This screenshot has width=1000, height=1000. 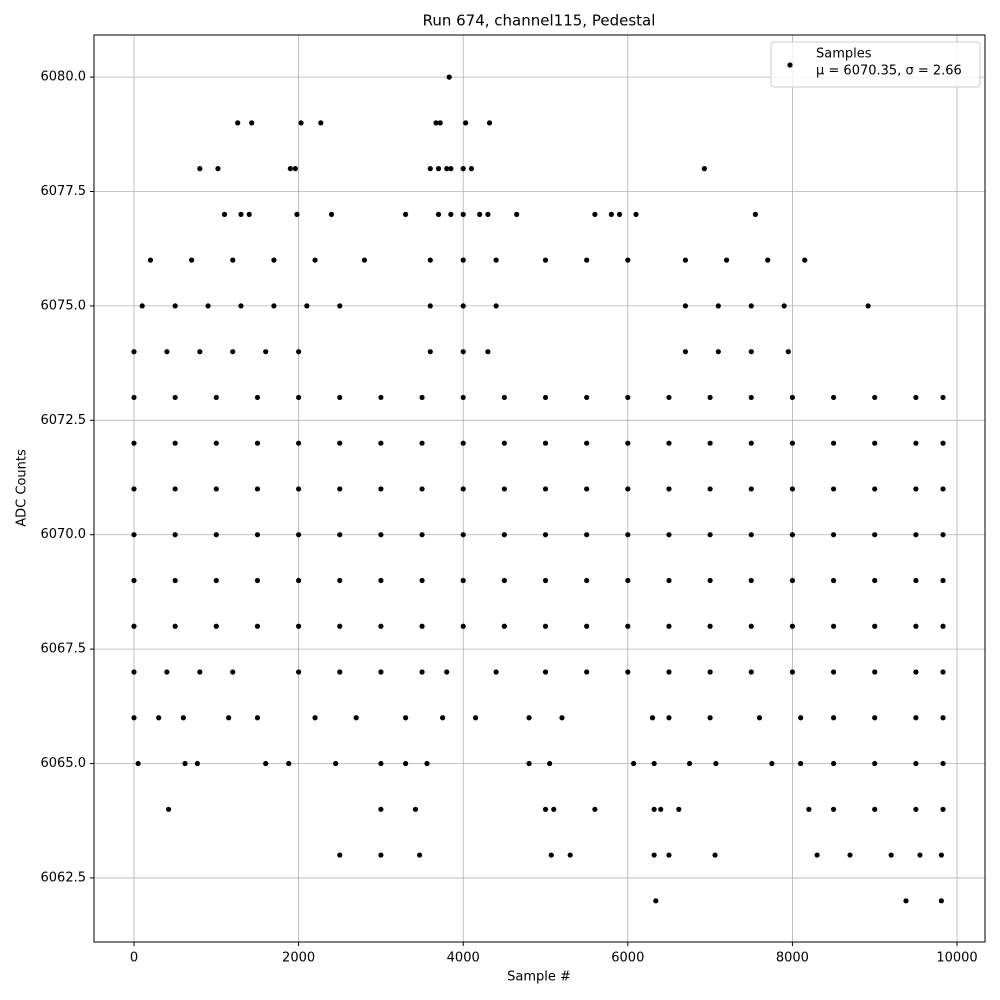 What do you see at coordinates (64, 649) in the screenshot?
I see `y-tick-label: 6067.5` at bounding box center [64, 649].